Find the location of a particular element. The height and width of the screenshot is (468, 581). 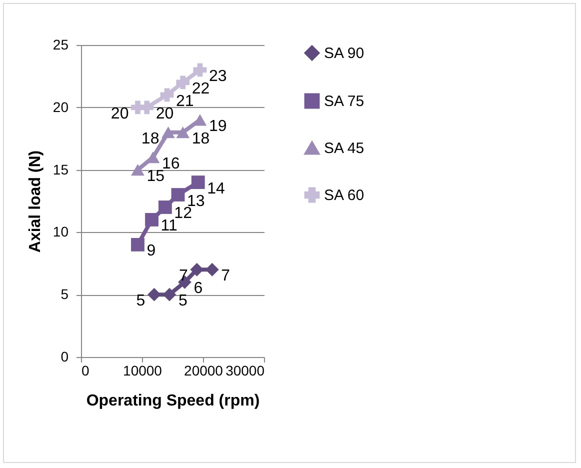

y-tick-label: 15 is located at coordinates (60, 169).